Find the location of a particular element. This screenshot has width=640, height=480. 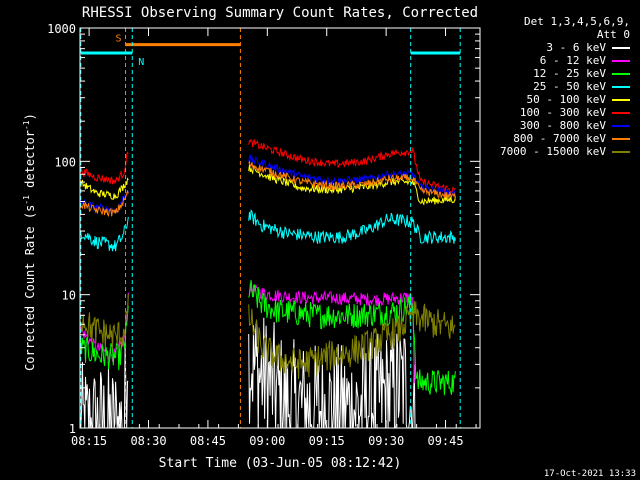

x-tick-label-4: 09:15 is located at coordinates (327, 441).